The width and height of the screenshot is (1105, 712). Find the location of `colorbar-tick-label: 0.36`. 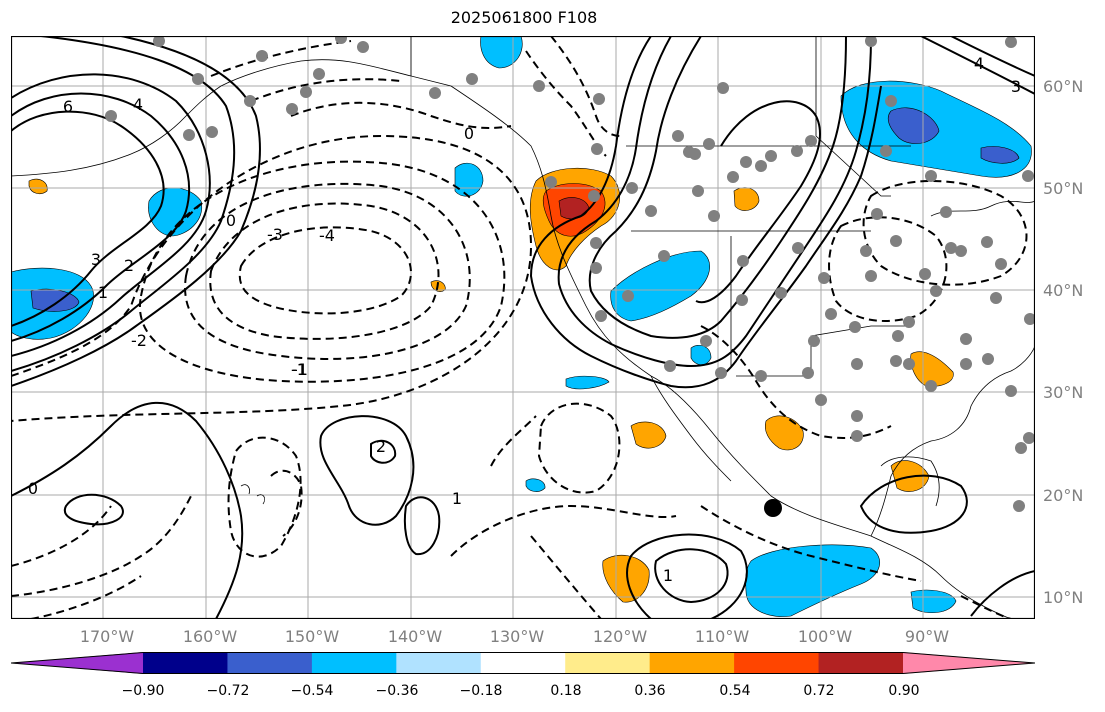

colorbar-tick-label: 0.36 is located at coordinates (650, 691).